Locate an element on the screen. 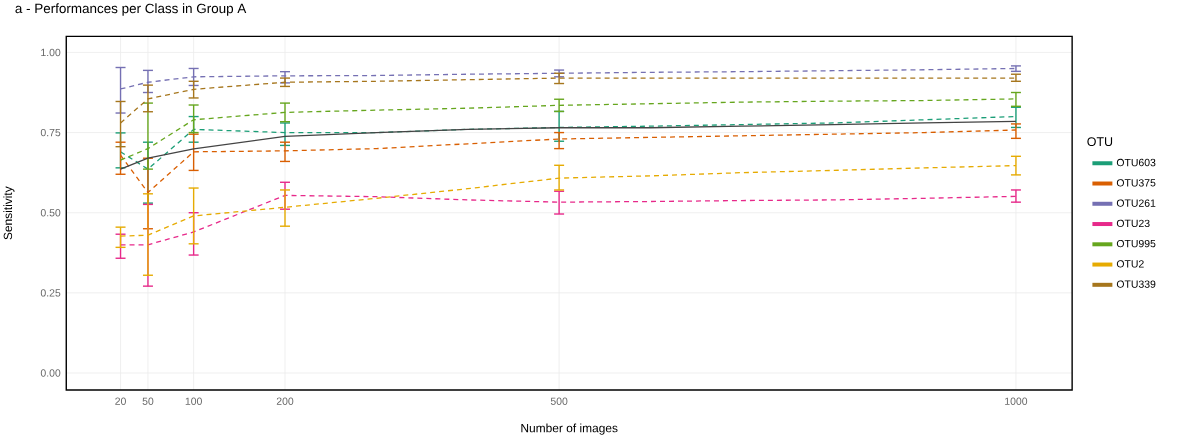  x-tick-label: 500 is located at coordinates (559, 401).